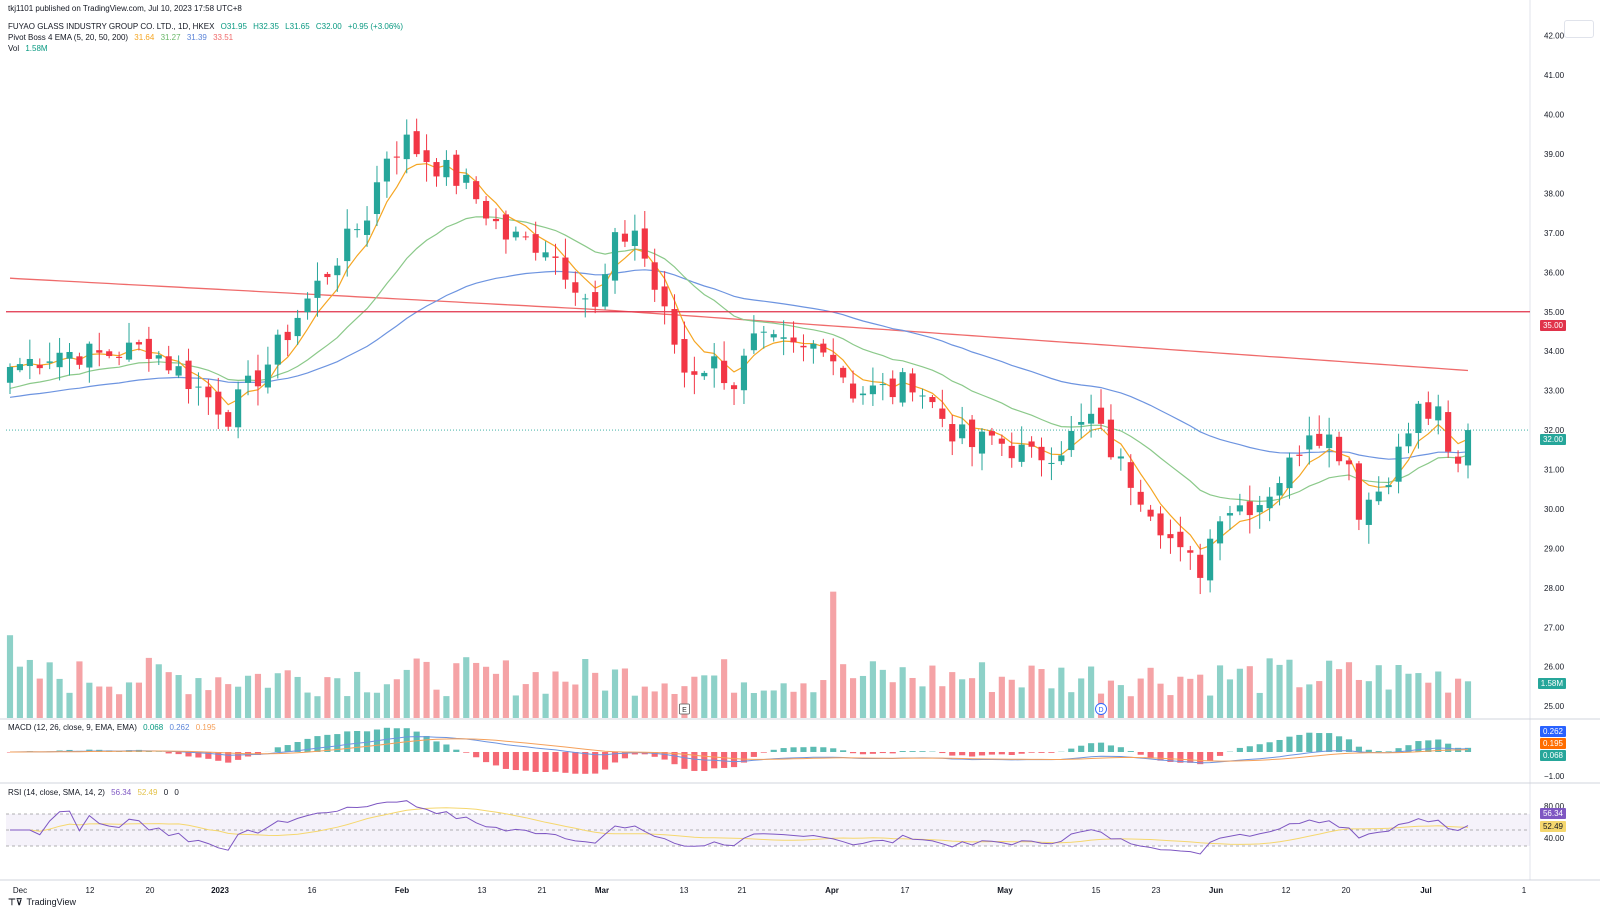  Describe the element at coordinates (166, 792) in the screenshot. I see `rsi-extra-1: 0` at that location.